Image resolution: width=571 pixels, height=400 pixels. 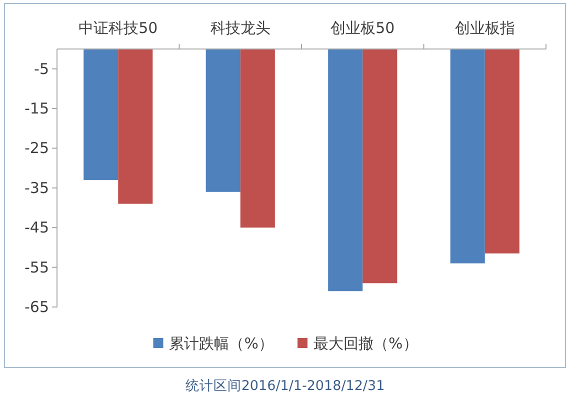 I want to click on x-tick-label: 中证科技50, so click(x=118, y=28).